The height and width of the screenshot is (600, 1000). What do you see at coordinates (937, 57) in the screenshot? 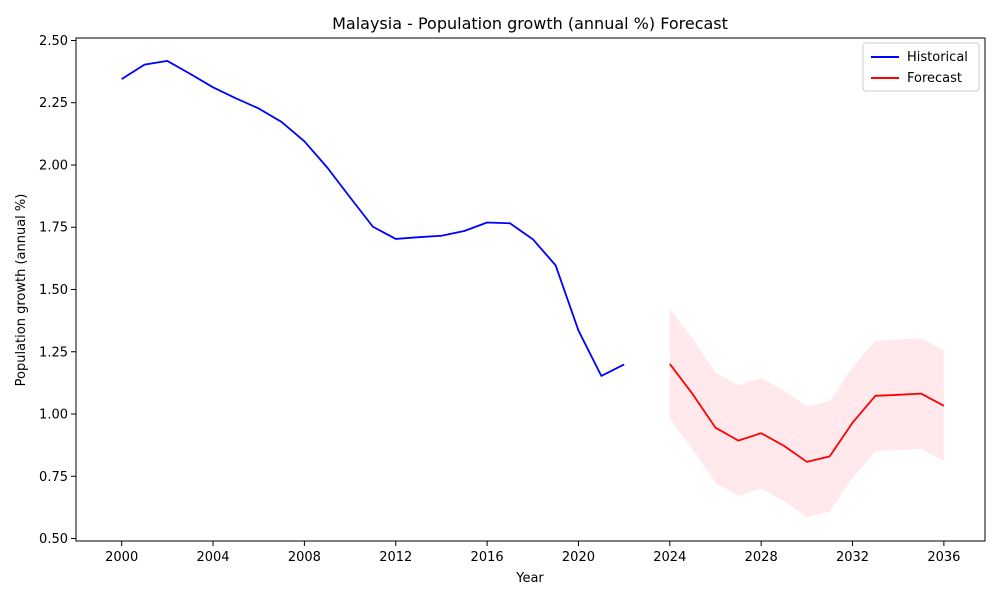
I see `legend-historical-label: Historical` at bounding box center [937, 57].